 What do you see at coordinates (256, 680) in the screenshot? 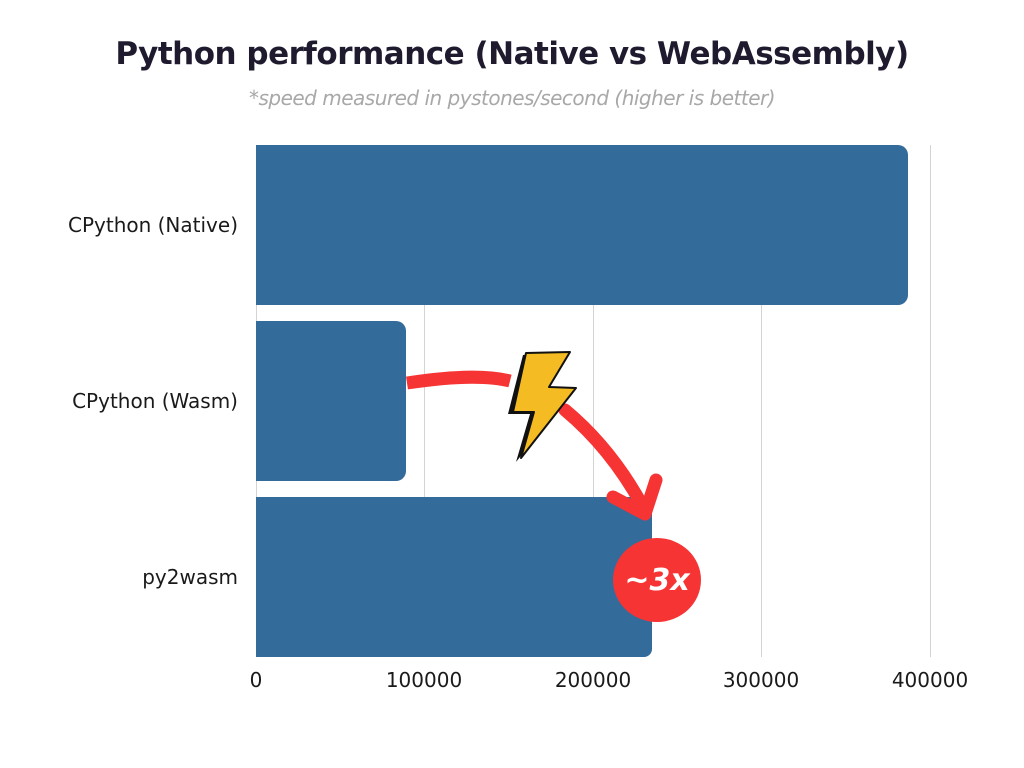
I see `x-tick-0: 0` at bounding box center [256, 680].